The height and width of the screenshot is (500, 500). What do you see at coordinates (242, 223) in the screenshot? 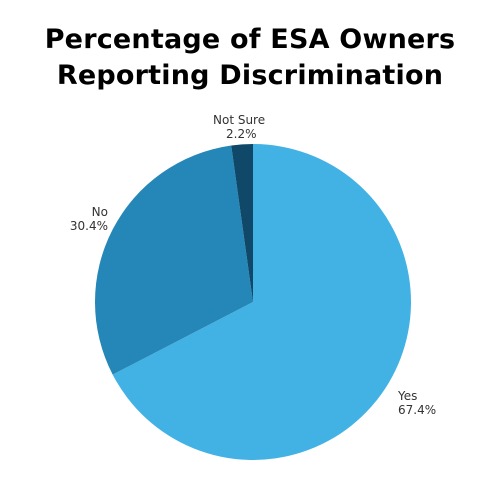
I see `pie-slice-not-sure` at bounding box center [242, 223].